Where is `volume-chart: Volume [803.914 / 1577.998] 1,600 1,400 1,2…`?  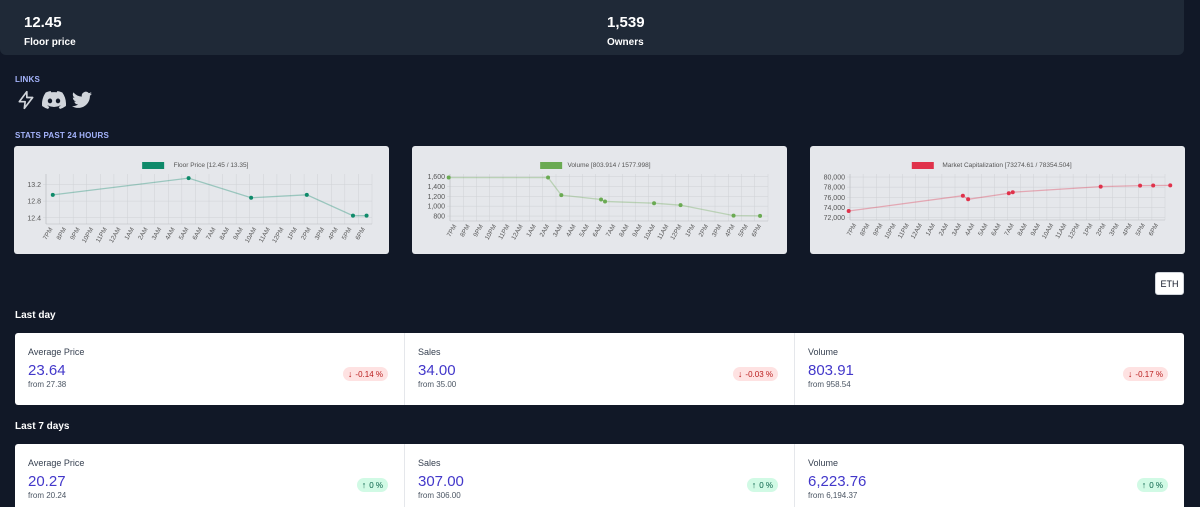
volume-chart: Volume [803.914 / 1577.998] 1,600 1,400 1,2… is located at coordinates (599, 200).